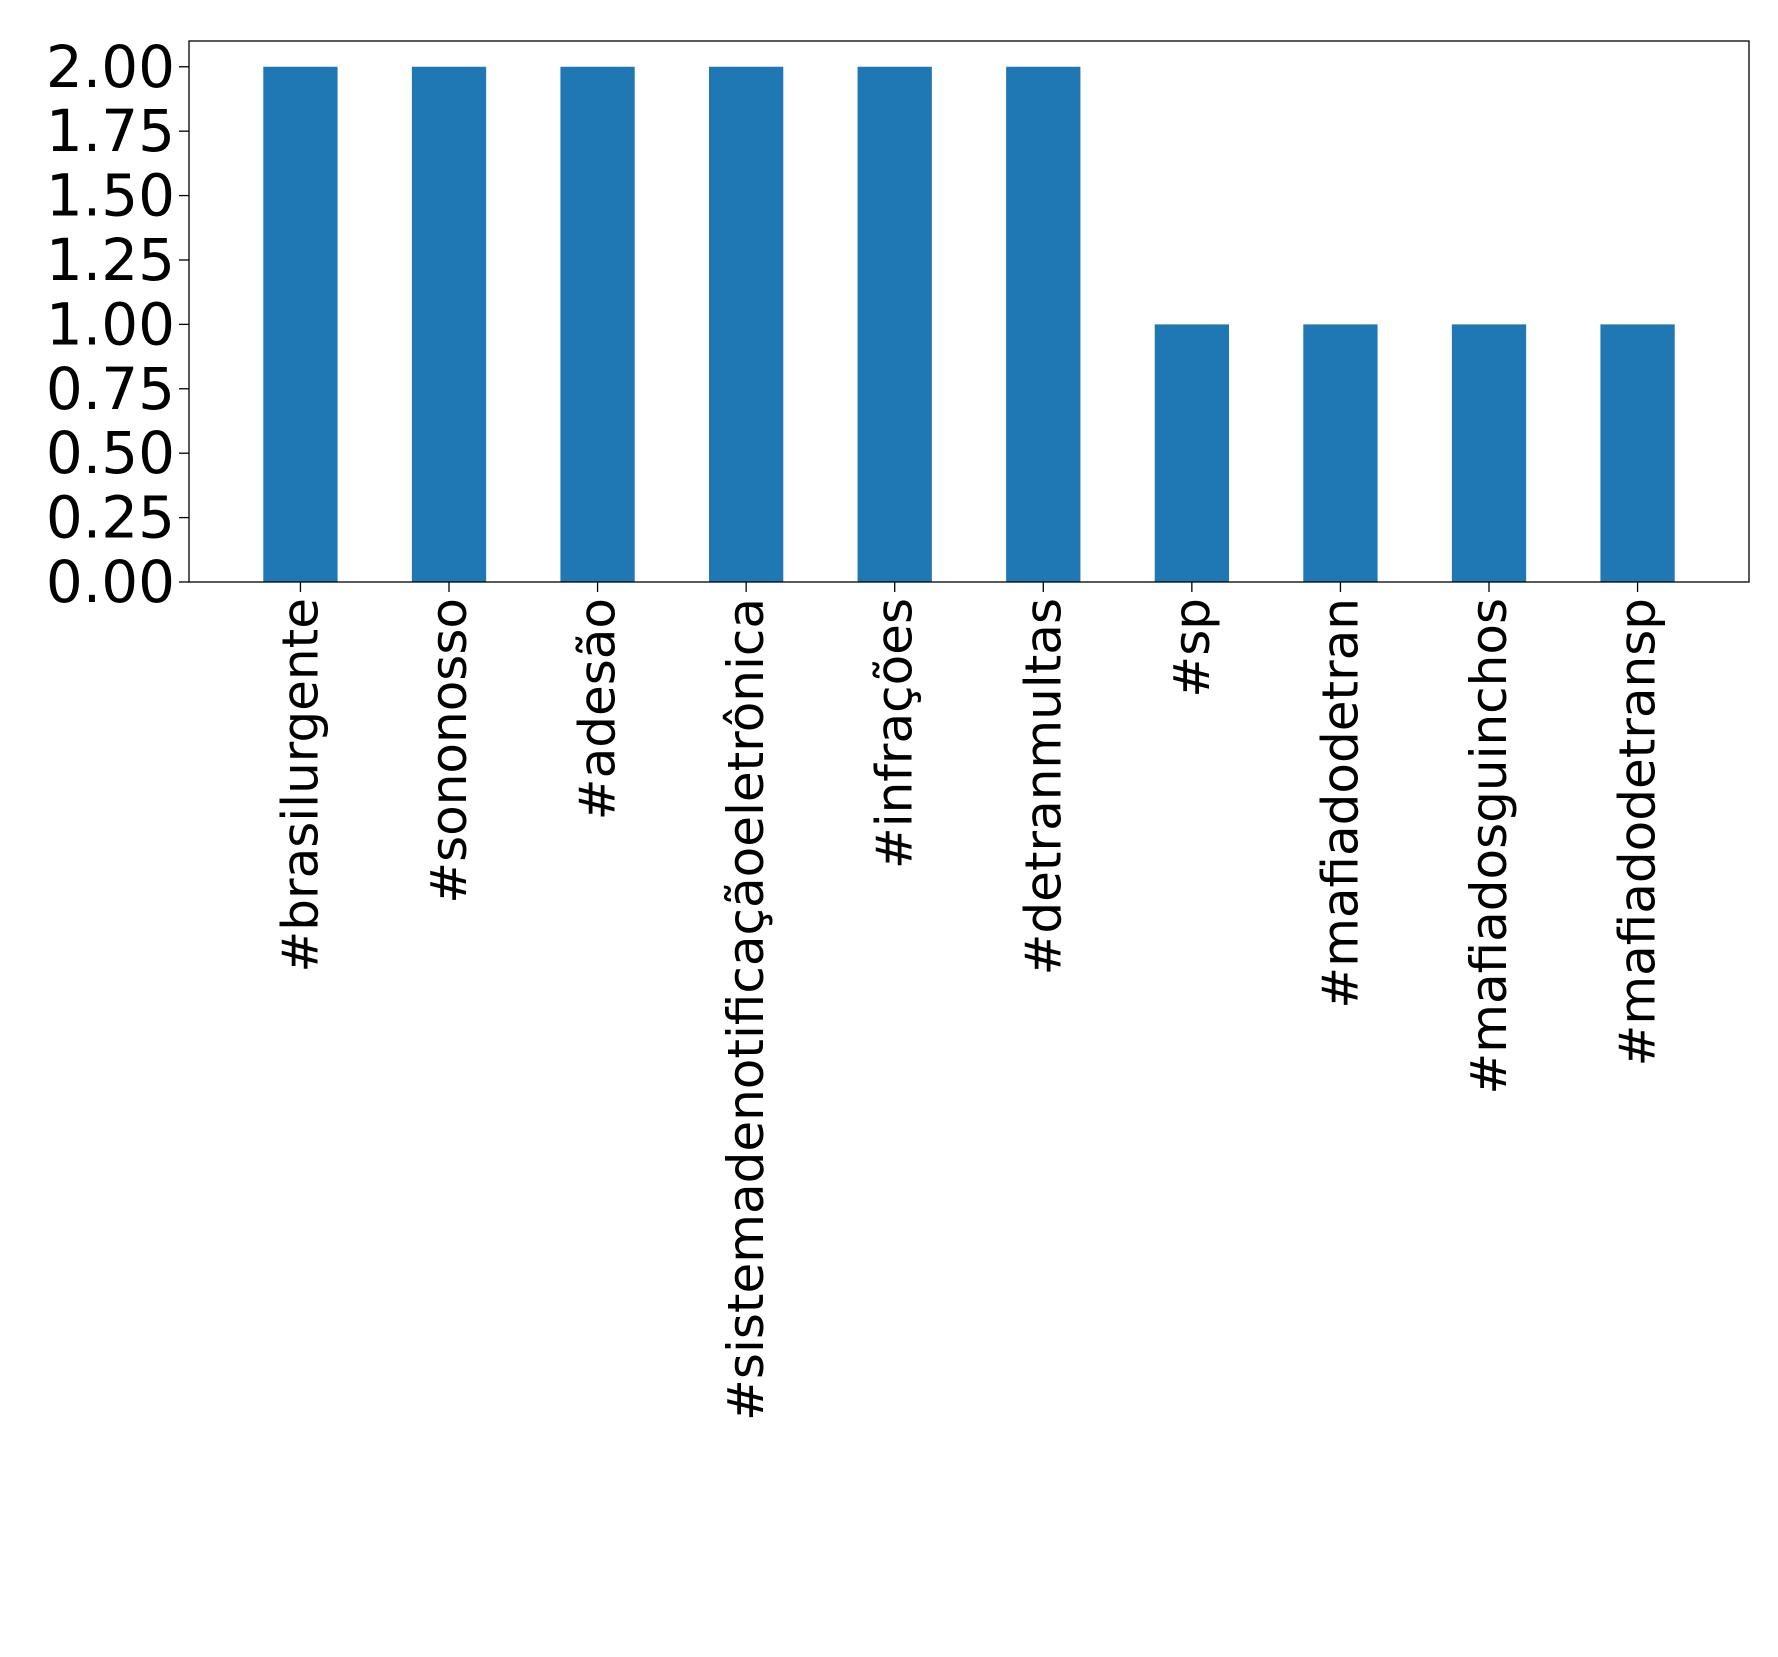 Image resolution: width=1778 pixels, height=1657 pixels. Describe the element at coordinates (110, 196) in the screenshot. I see `y-tick-label: 1.50` at that location.